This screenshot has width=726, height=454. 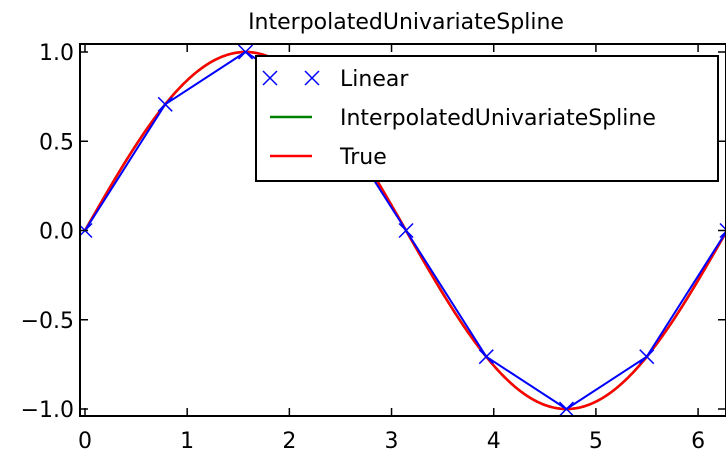 I want to click on x-tick-label: 5, so click(x=596, y=441).